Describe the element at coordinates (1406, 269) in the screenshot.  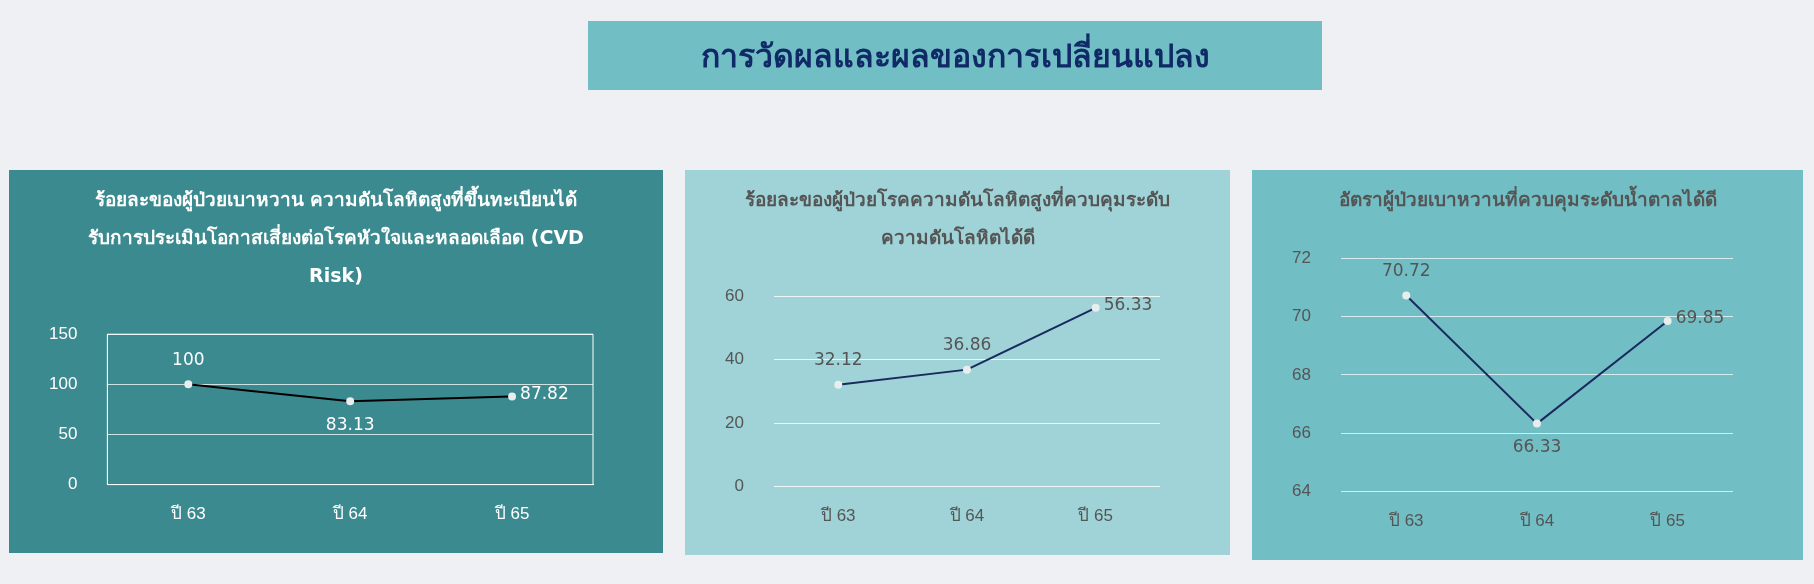
I see `data-label: 70.72` at that location.